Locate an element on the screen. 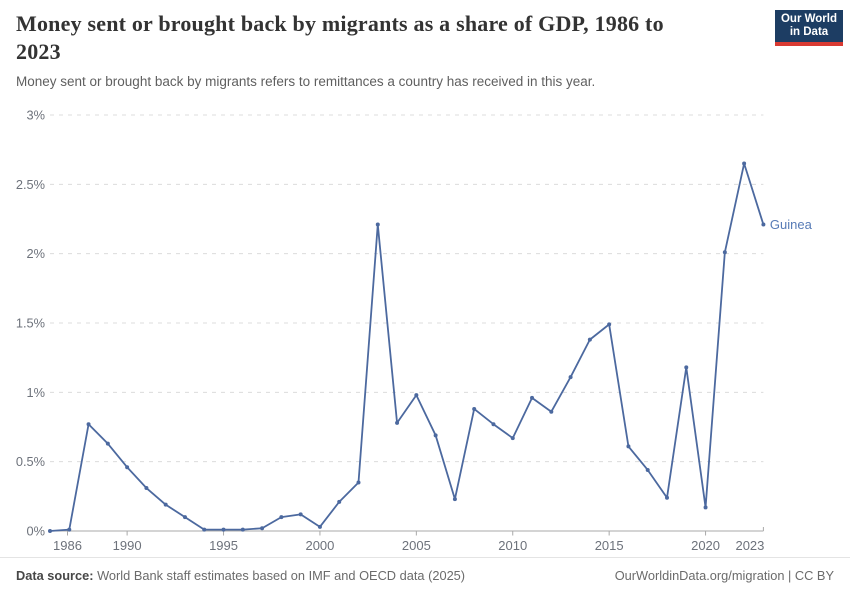 This screenshot has width=850, height=600. data-point-2006 is located at coordinates (435, 435).